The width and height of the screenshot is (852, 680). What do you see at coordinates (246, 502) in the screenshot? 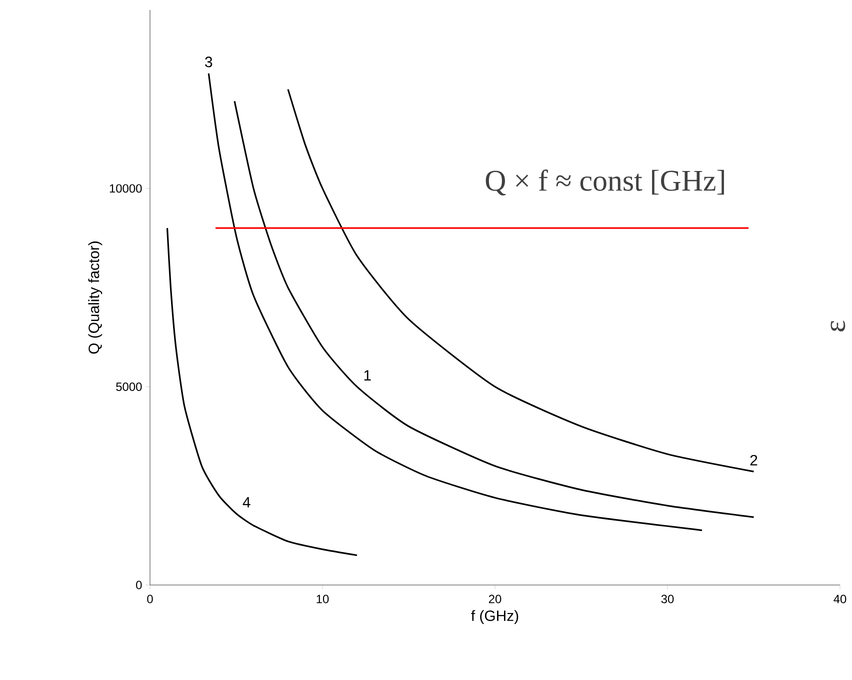
I see `series-label: 4` at bounding box center [246, 502].